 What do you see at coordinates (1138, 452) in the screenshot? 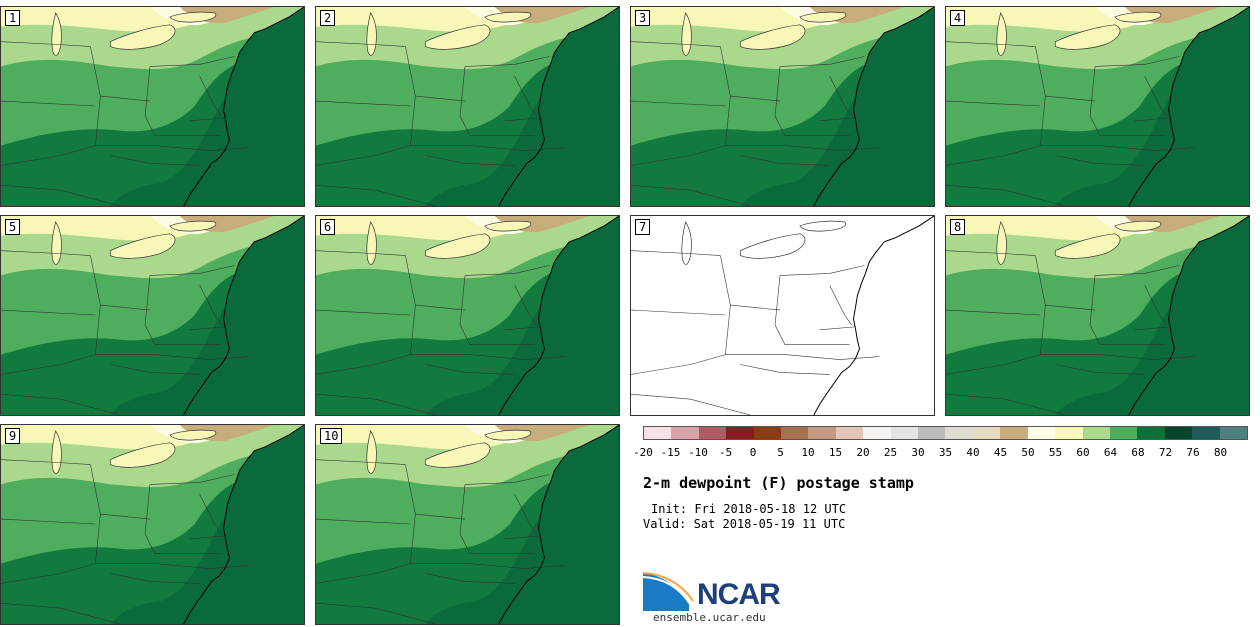
I see `colorbar-tick-label: 68` at bounding box center [1138, 452].